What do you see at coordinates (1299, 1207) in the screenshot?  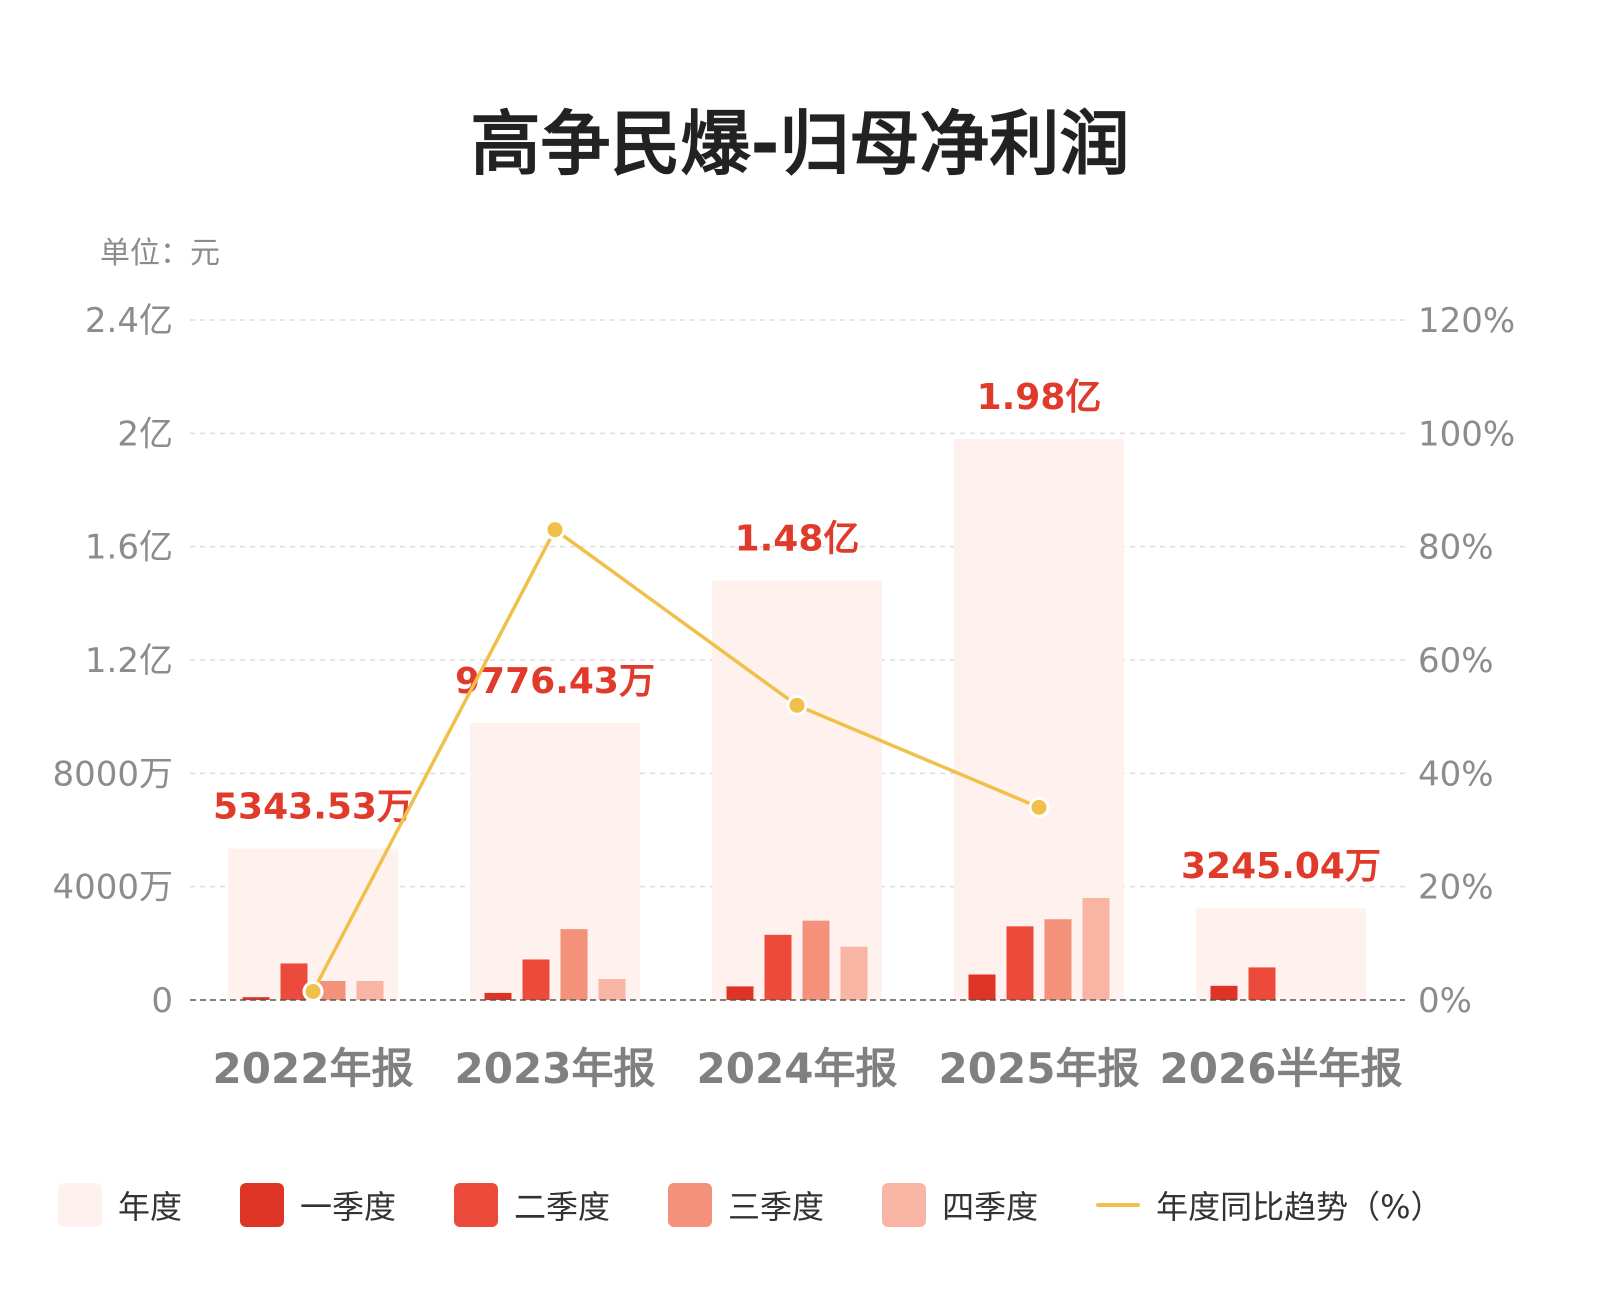 I see `legend-label: 年度同比趋势（%）` at bounding box center [1299, 1207].